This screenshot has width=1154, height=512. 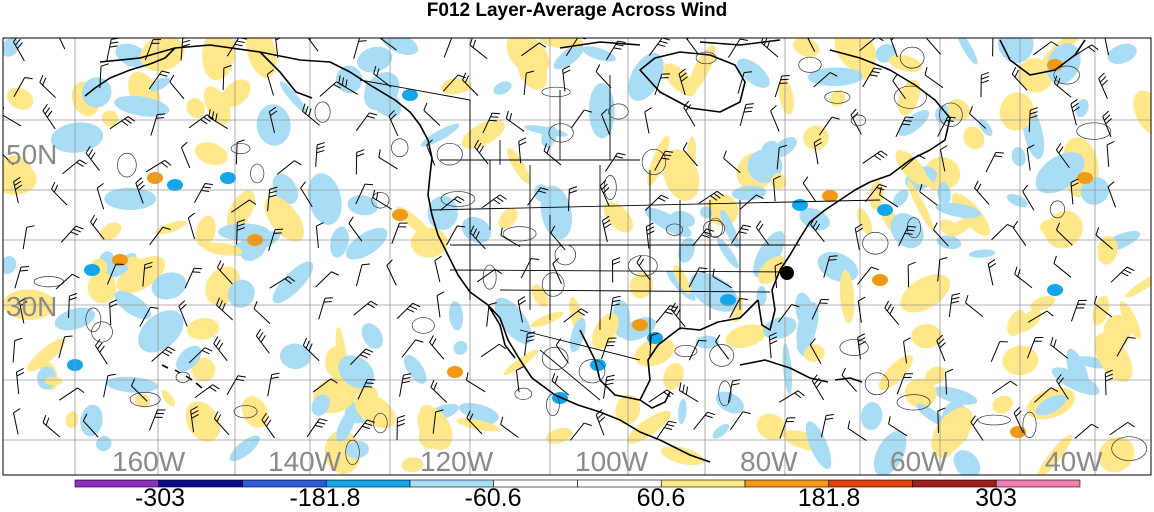 I want to click on colorbar-label: -60.6, so click(x=493, y=498).